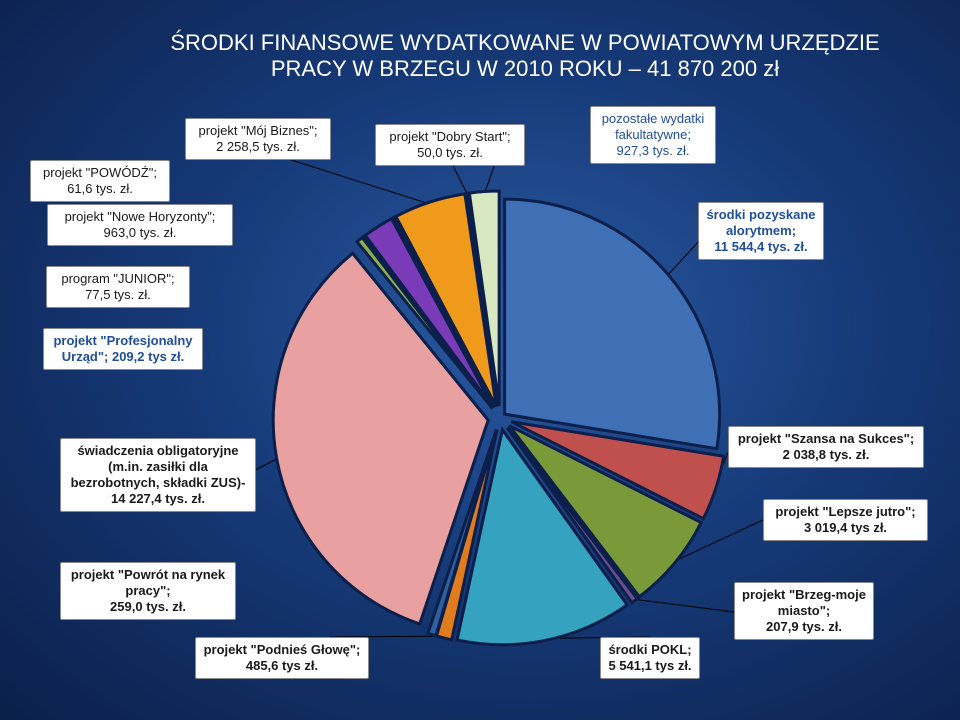 The image size is (960, 720). What do you see at coordinates (140, 225) in the screenshot?
I see `label-nowe-horyzonty: projekt "Nowe Horyzonty"; 963,0 tys. zł.` at bounding box center [140, 225].